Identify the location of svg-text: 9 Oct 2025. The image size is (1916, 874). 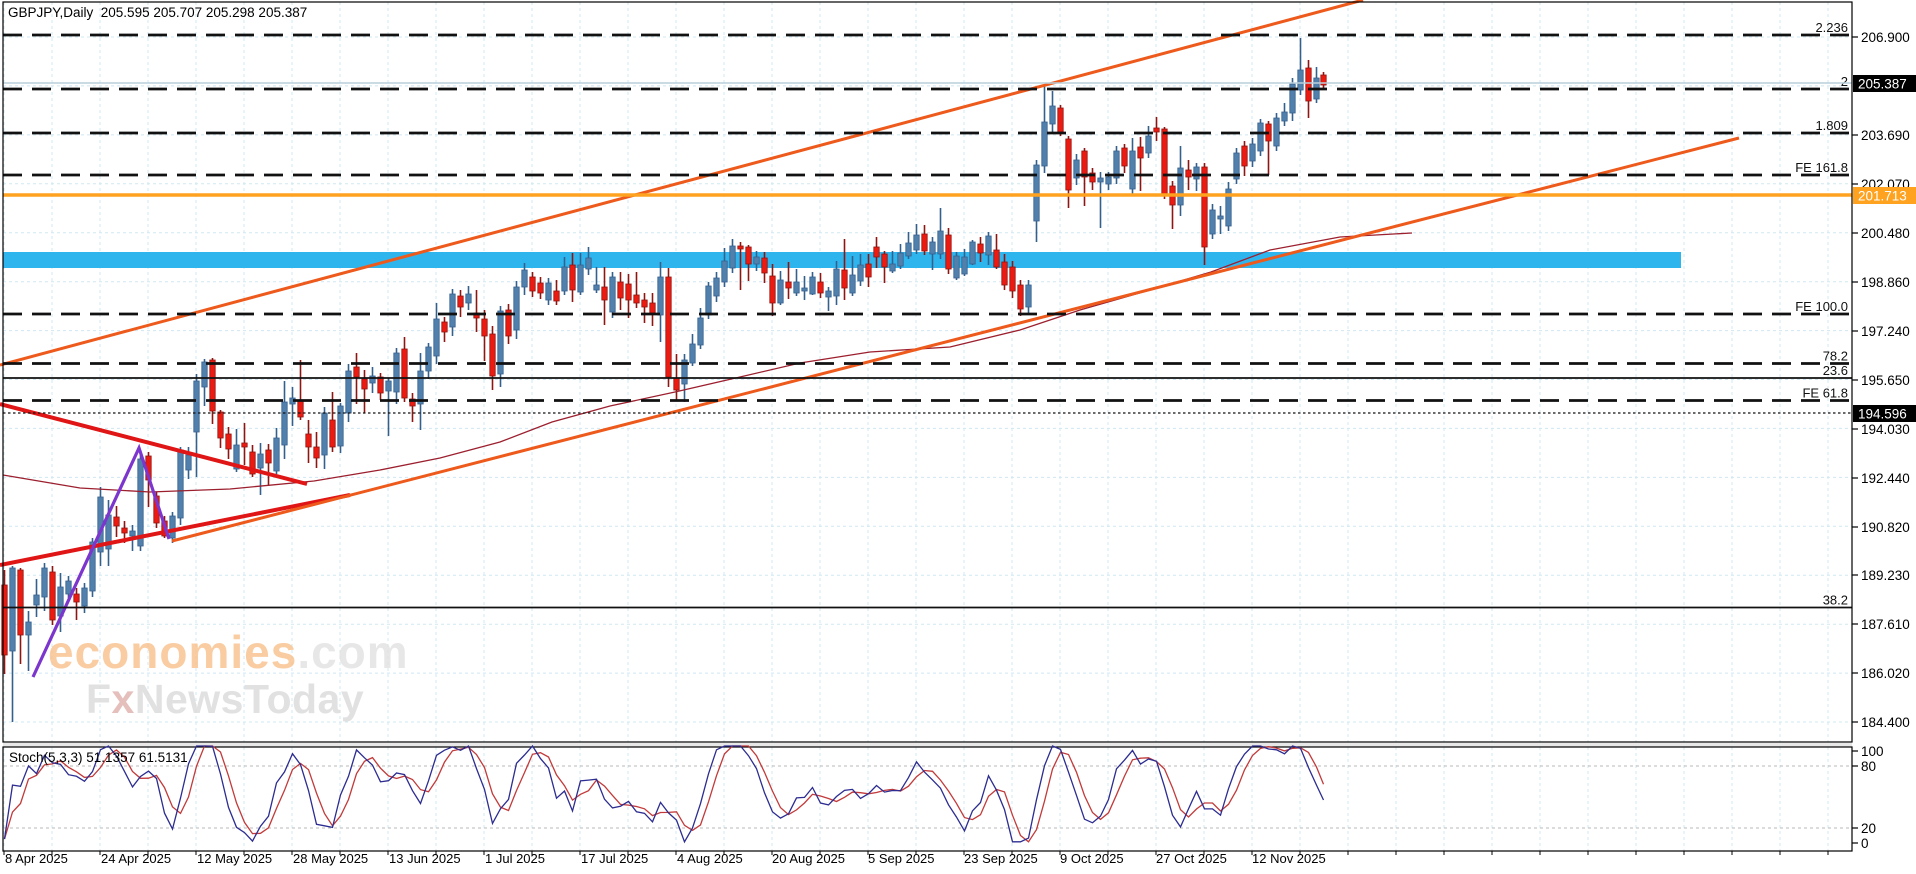
(1092, 858).